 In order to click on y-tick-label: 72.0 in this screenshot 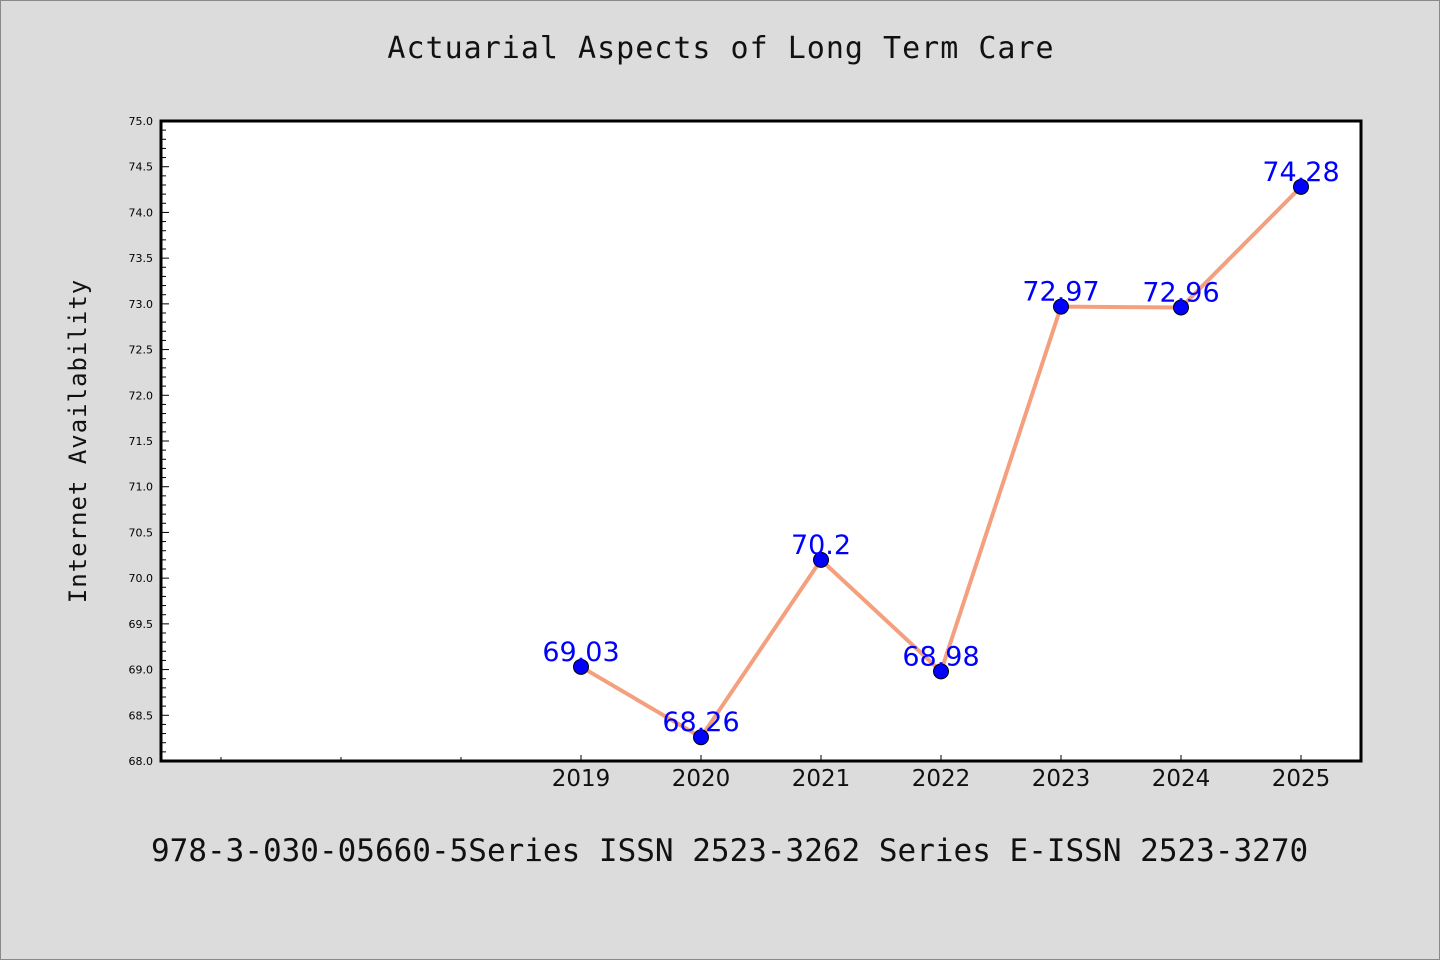, I will do `click(141, 395)`.